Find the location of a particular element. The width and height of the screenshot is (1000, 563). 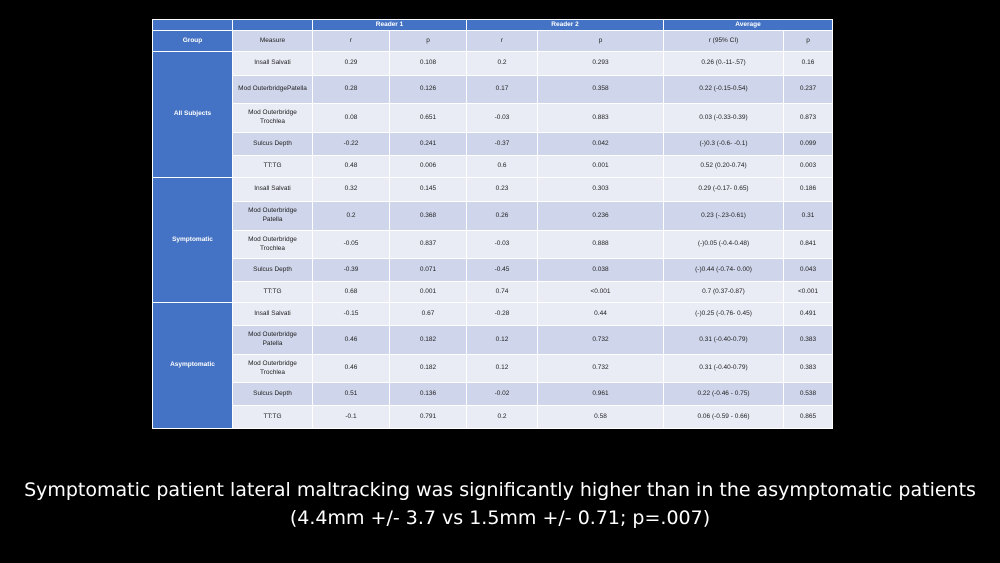

measure-cell: Mod OuterbridgePatella is located at coordinates (272, 89).